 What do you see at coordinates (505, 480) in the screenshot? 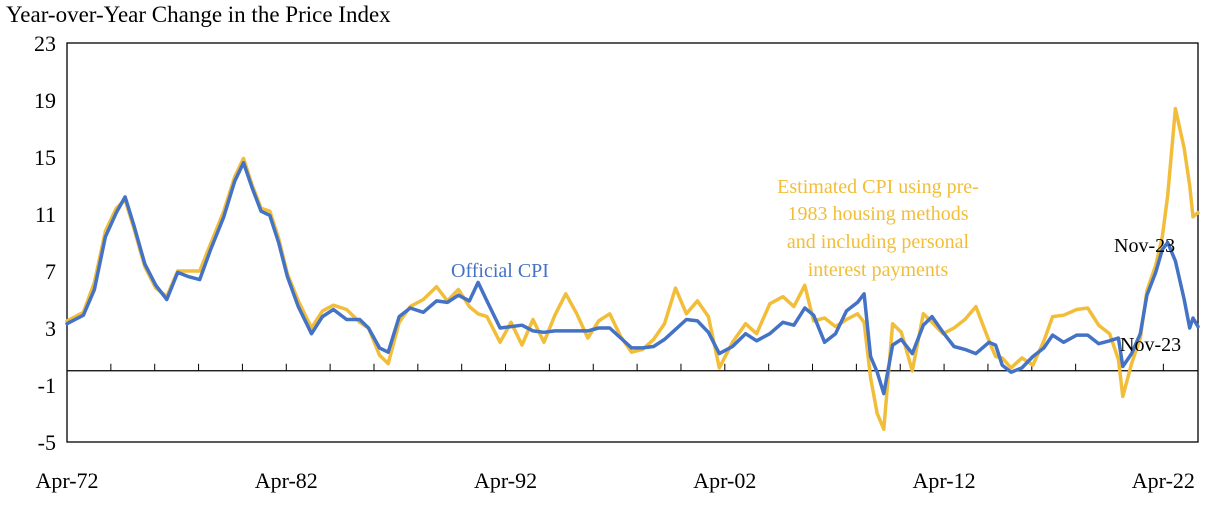
I see `x-tick-label: Apr-92` at bounding box center [505, 480].